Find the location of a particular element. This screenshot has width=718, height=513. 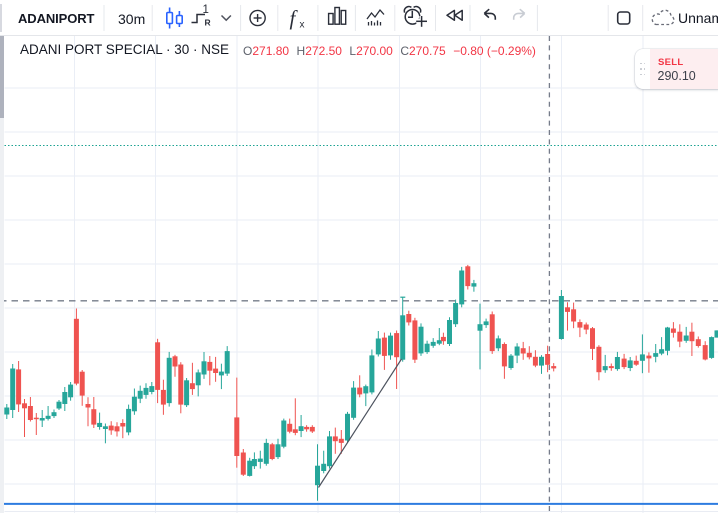

svg-text: 1 is located at coordinates (206, 10).